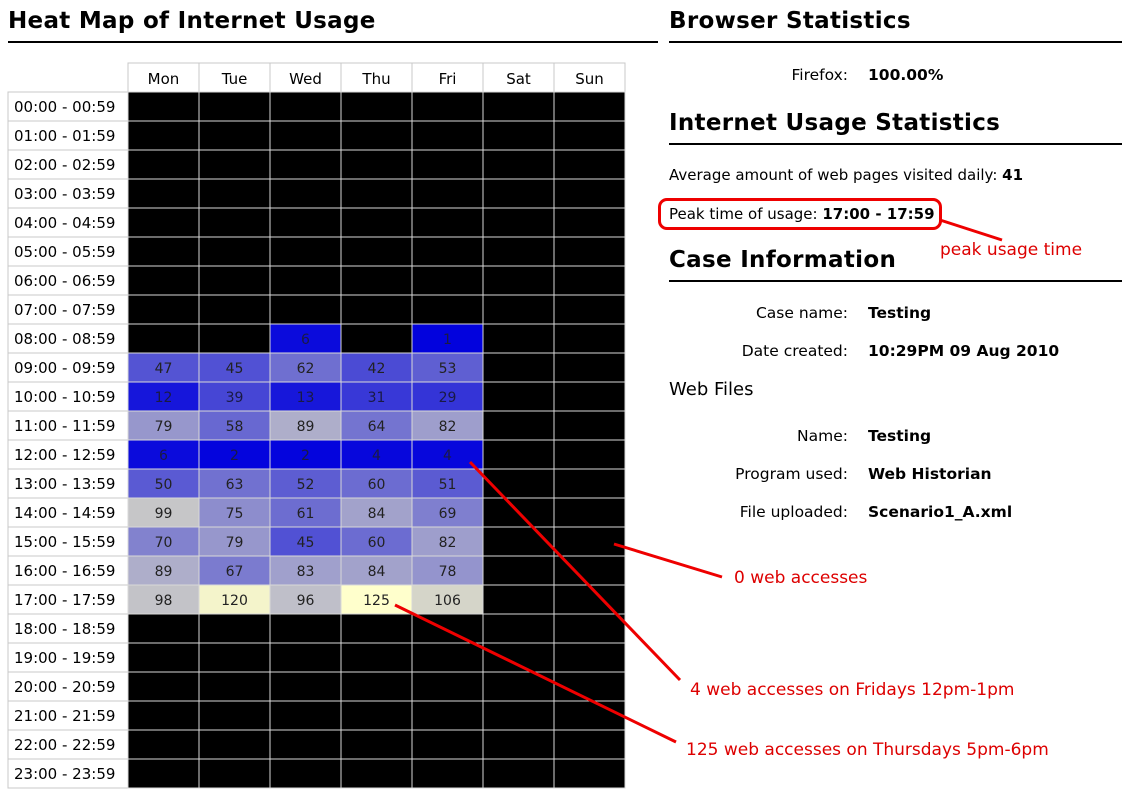  I want to click on cell-value-label: 62, so click(306, 369).